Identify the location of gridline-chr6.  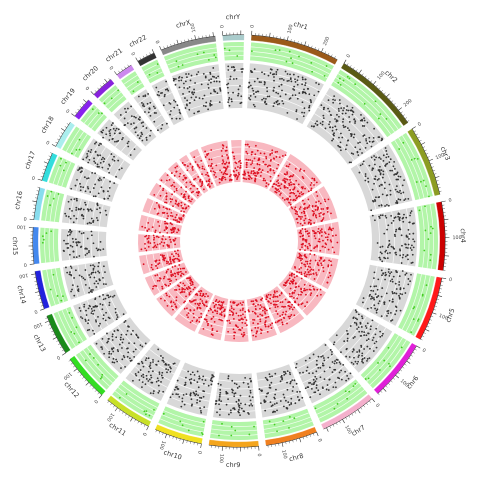
(364, 342).